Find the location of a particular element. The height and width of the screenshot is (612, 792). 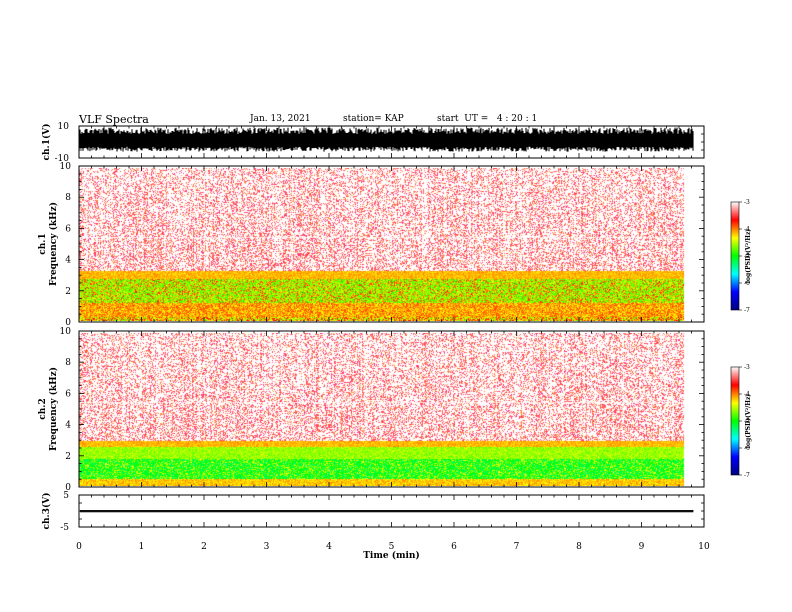

x-tick-label-8: 8 is located at coordinates (579, 547).